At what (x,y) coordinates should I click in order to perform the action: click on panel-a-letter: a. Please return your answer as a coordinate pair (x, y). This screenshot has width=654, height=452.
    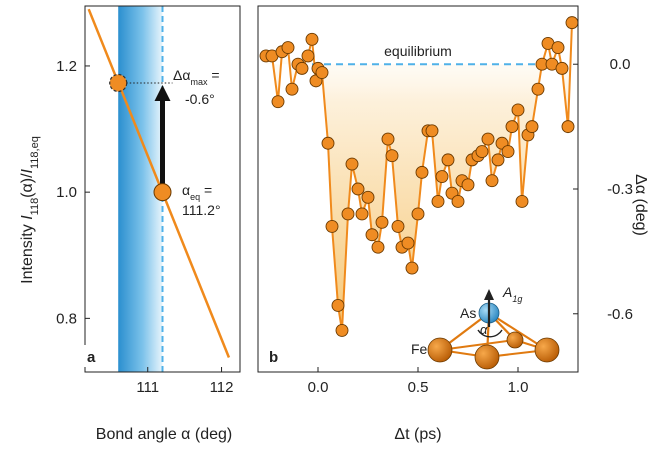
    Looking at the image, I should click on (91, 357).